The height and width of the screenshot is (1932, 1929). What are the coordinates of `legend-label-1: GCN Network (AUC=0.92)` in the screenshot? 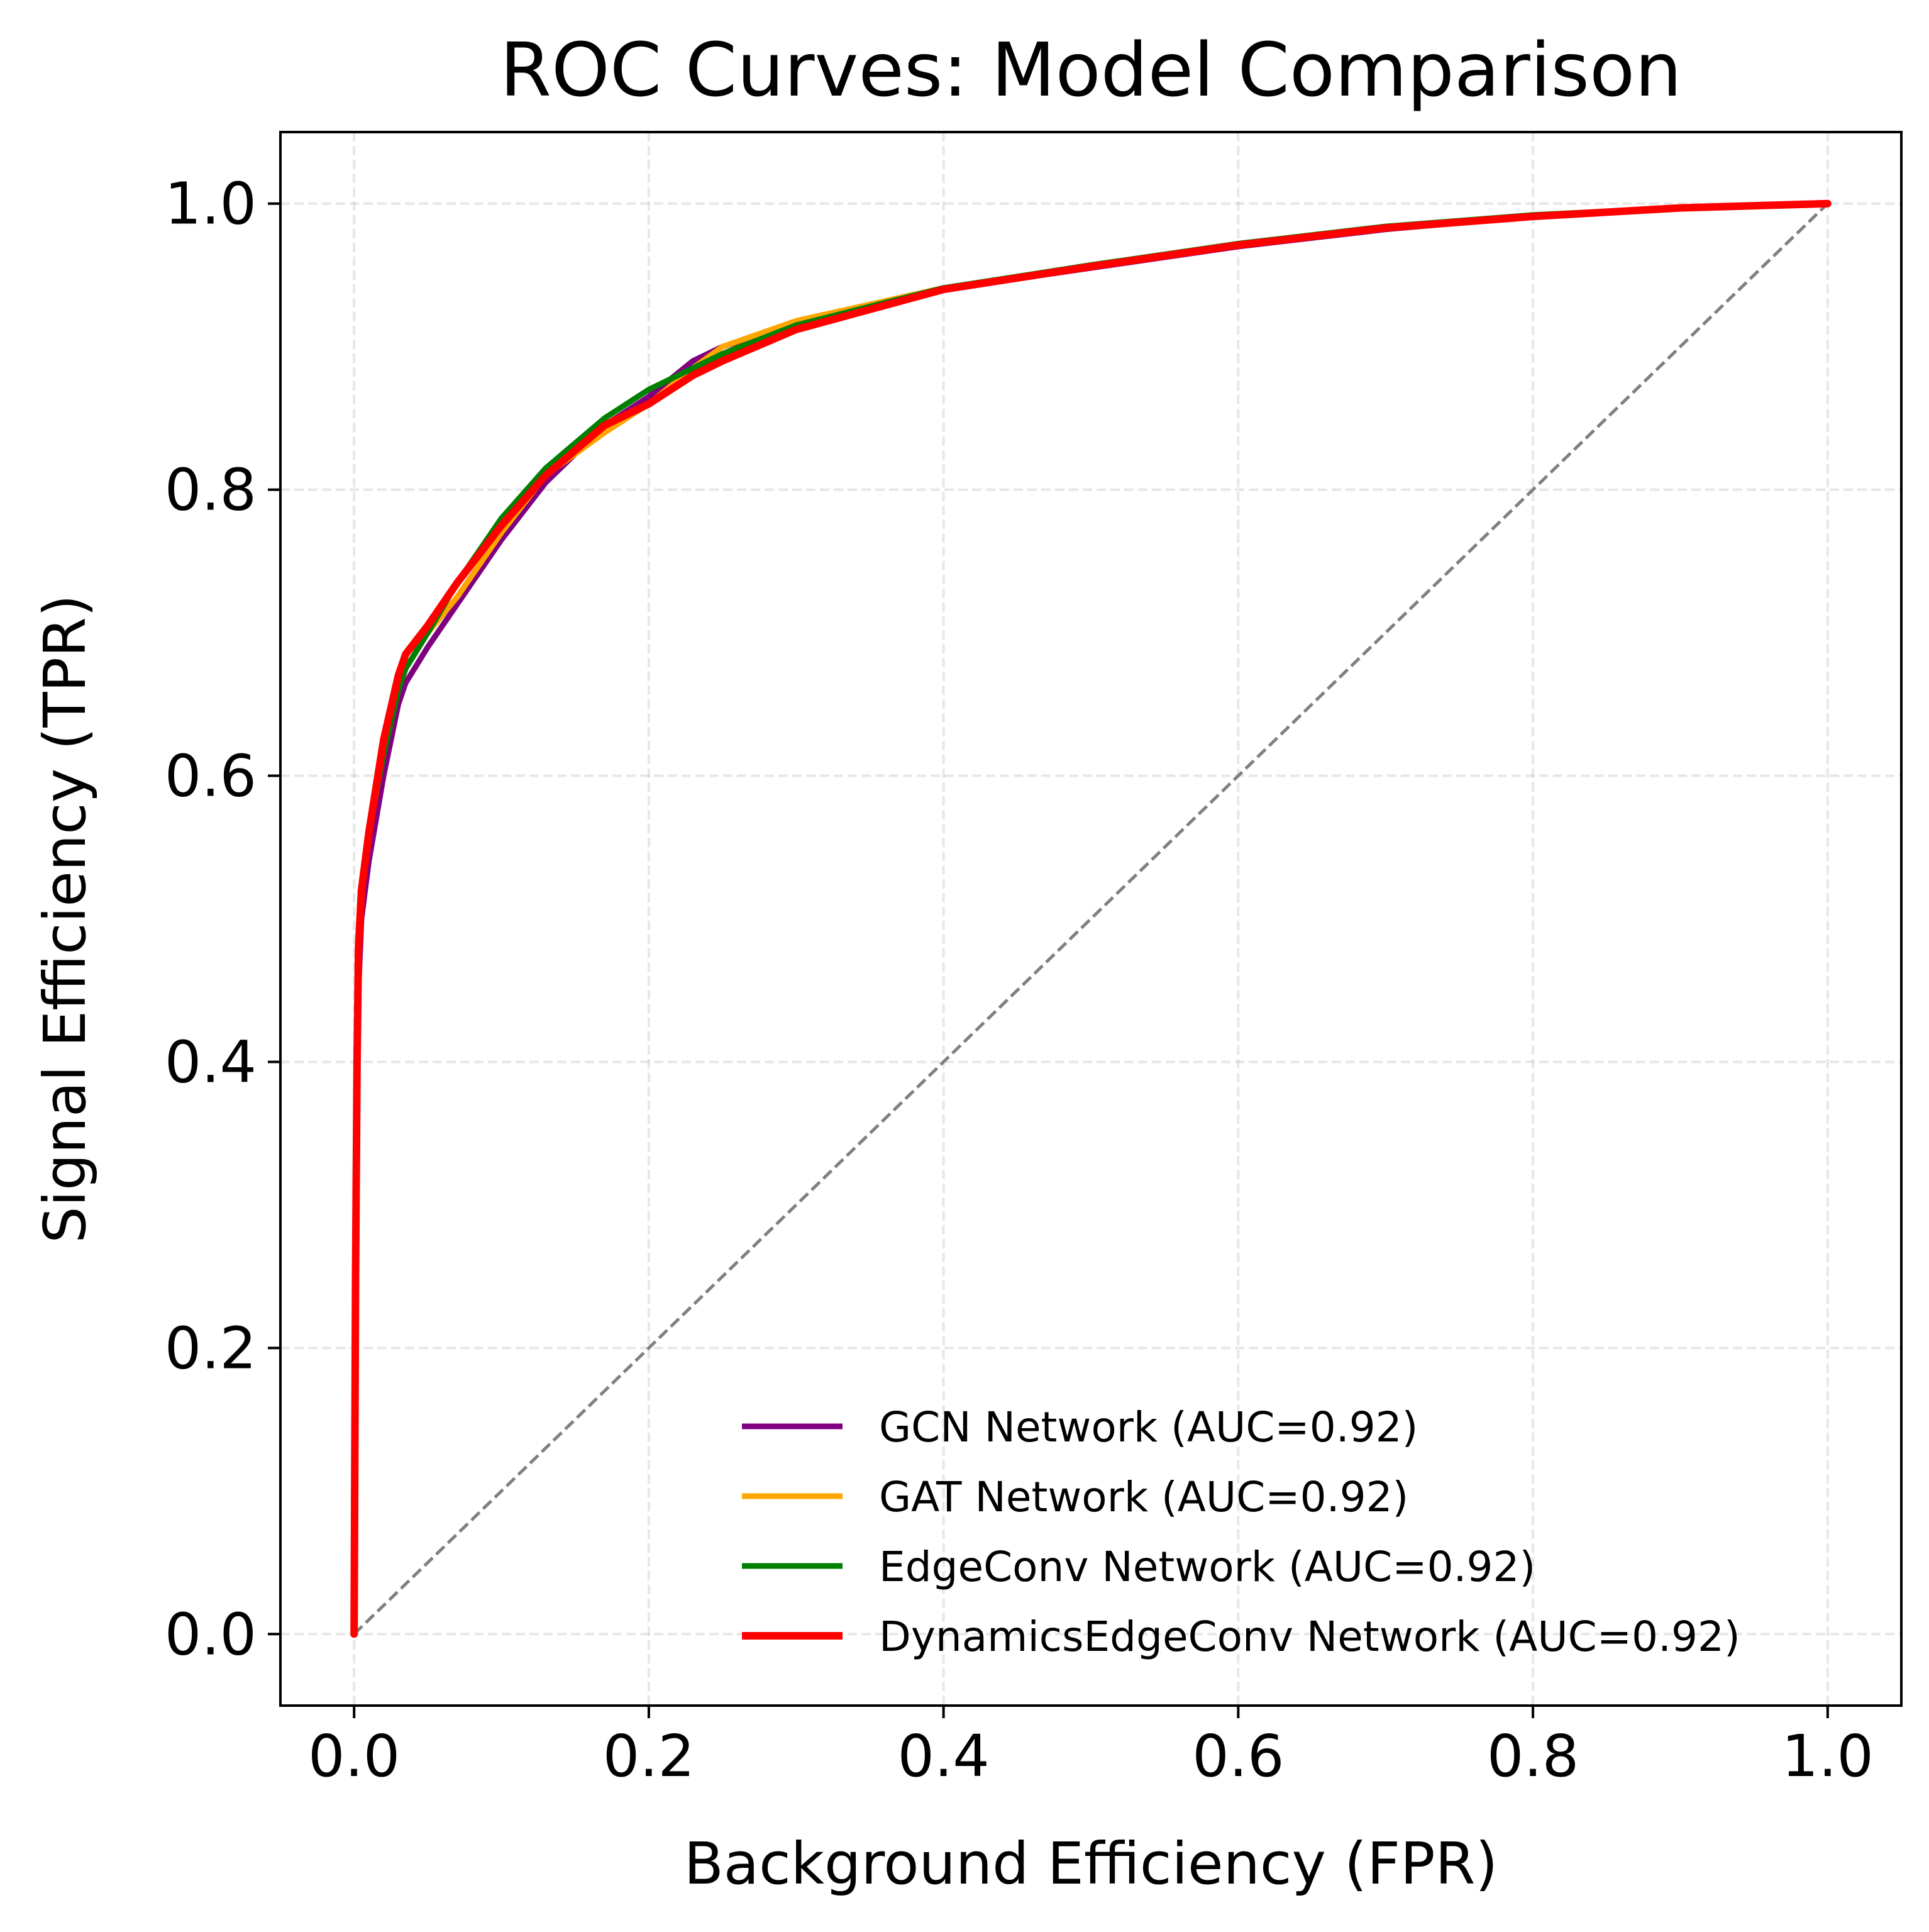 It's located at (1148, 1427).